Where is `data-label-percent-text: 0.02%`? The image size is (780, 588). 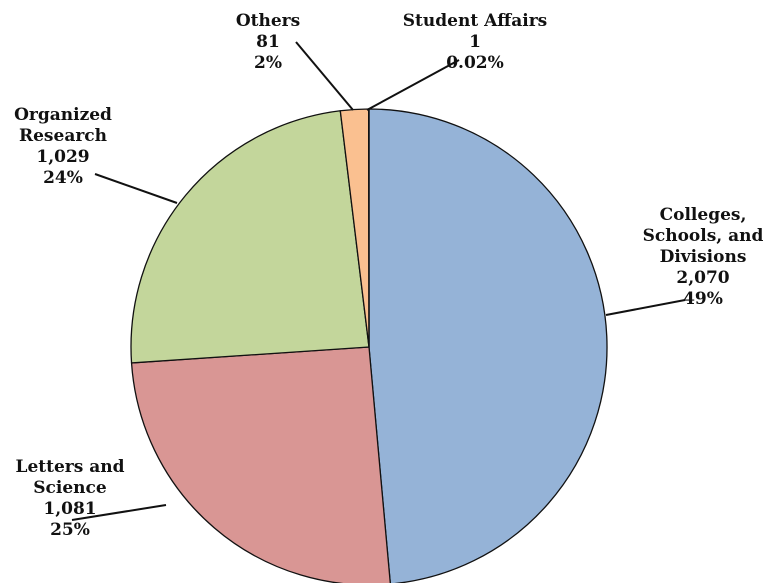
data-label-percent-text: 0.02% is located at coordinates (475, 63).